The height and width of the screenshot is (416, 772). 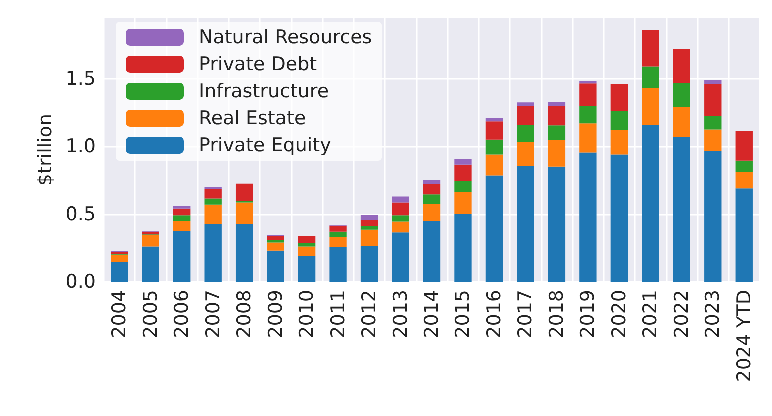 What do you see at coordinates (45, 150) in the screenshot?
I see `y-axis-title: $trillion` at bounding box center [45, 150].